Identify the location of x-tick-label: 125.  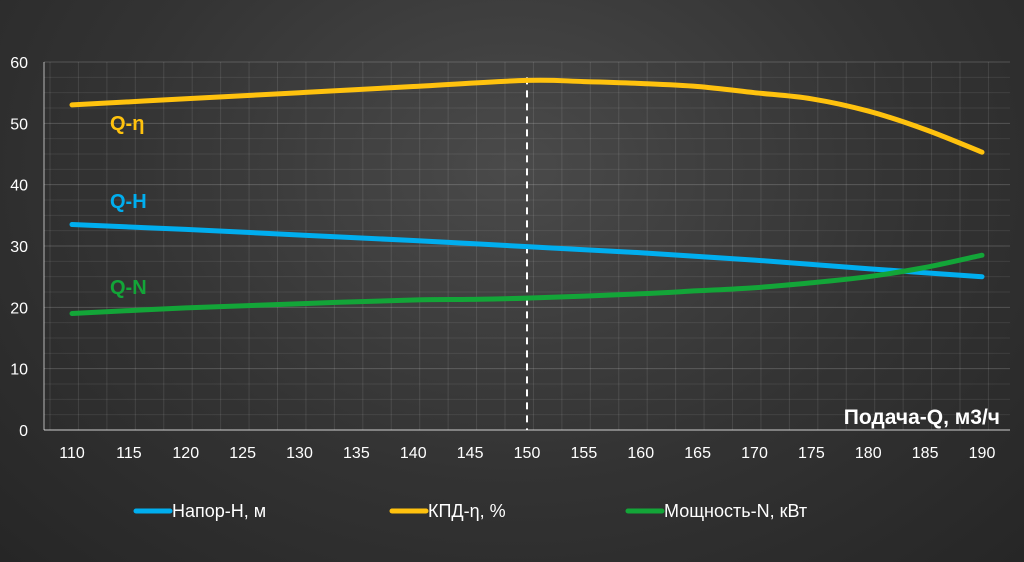
(242, 453).